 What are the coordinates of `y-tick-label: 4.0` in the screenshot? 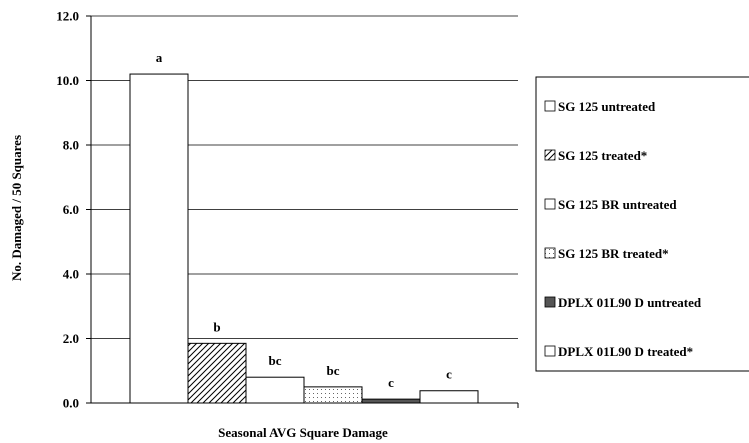 It's located at (71, 274).